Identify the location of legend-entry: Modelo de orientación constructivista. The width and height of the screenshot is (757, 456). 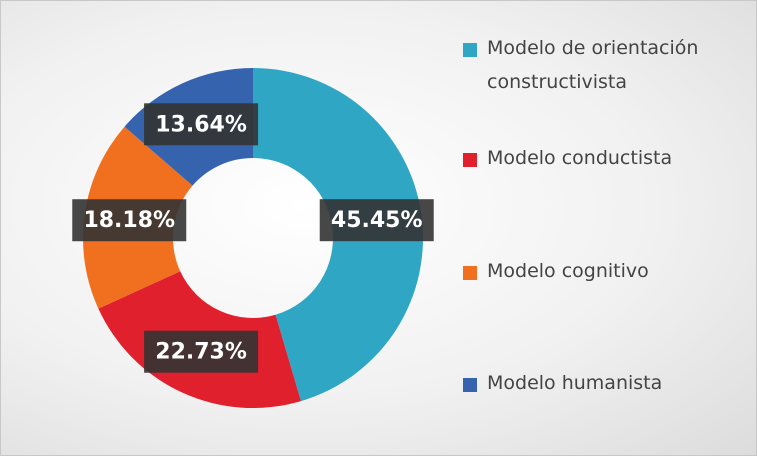
(605, 65).